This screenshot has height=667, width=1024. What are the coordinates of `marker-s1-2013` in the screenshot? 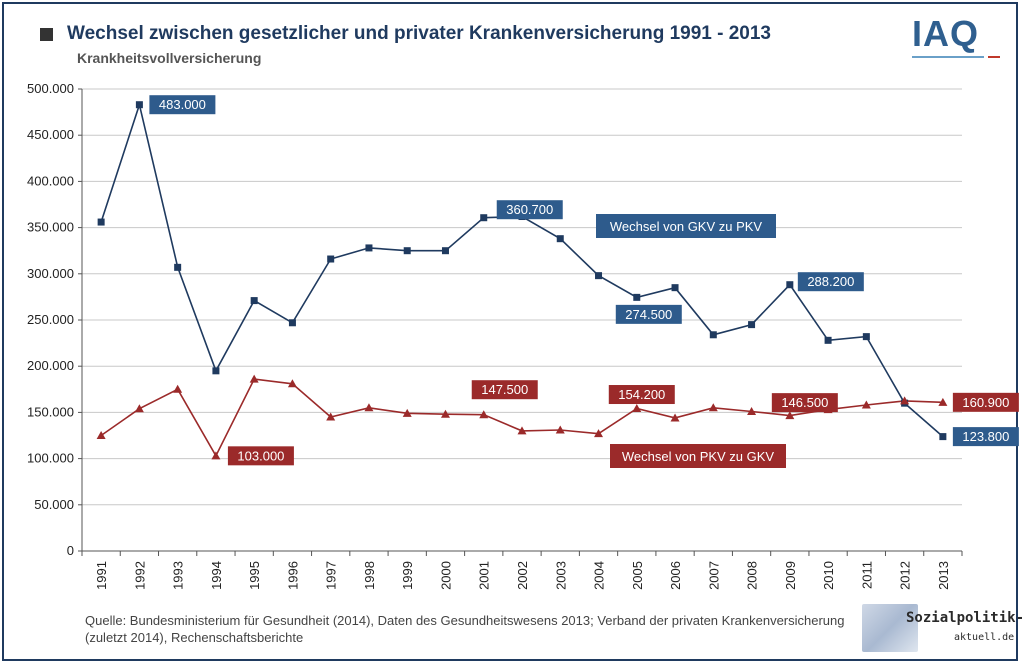 It's located at (943, 401).